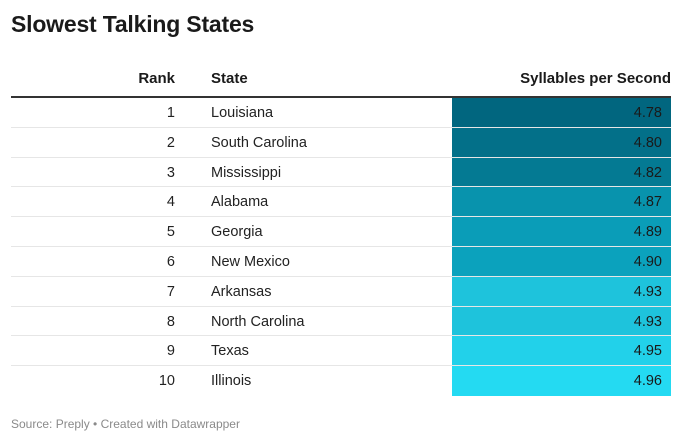 Image resolution: width=682 pixels, height=440 pixels. What do you see at coordinates (231, 381) in the screenshot?
I see `state-cell: Illinois` at bounding box center [231, 381].